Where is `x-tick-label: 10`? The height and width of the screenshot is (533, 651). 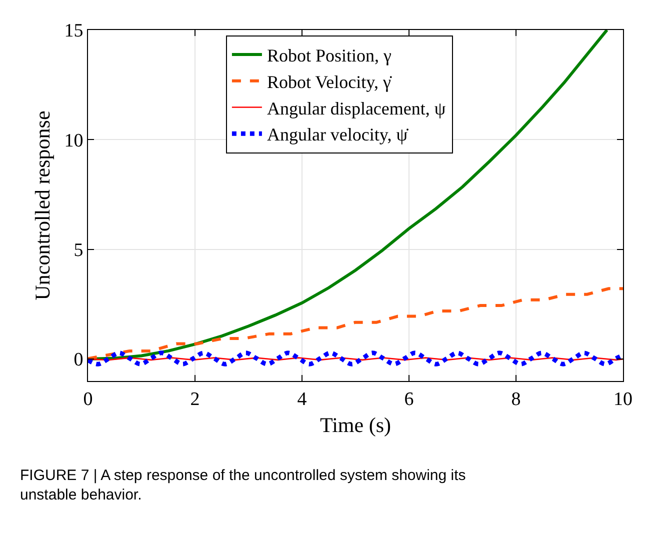 x-tick-label: 10 is located at coordinates (623, 399).